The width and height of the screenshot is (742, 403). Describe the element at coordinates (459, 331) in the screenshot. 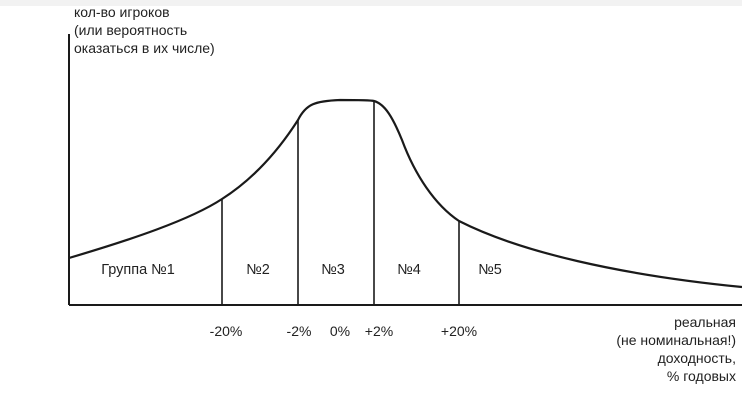

I see `tick-label-plus-20: +20%` at that location.